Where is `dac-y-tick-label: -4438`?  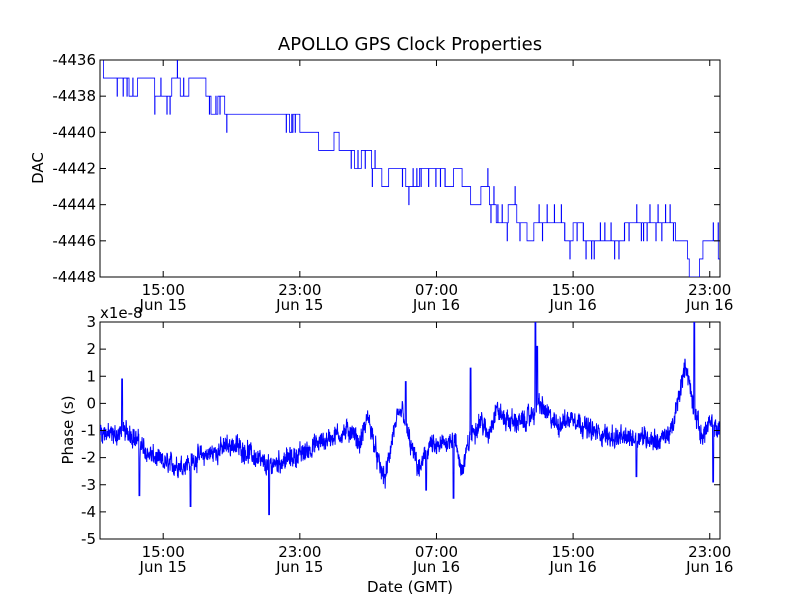
dac-y-tick-label: -4438 is located at coordinates (74, 96).